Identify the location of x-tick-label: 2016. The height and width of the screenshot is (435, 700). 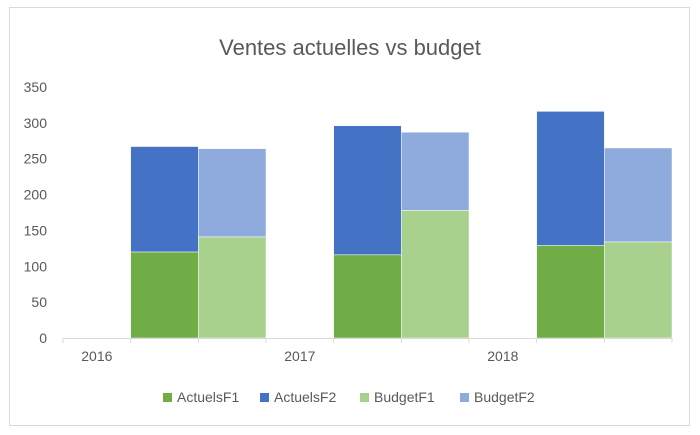
(96, 356).